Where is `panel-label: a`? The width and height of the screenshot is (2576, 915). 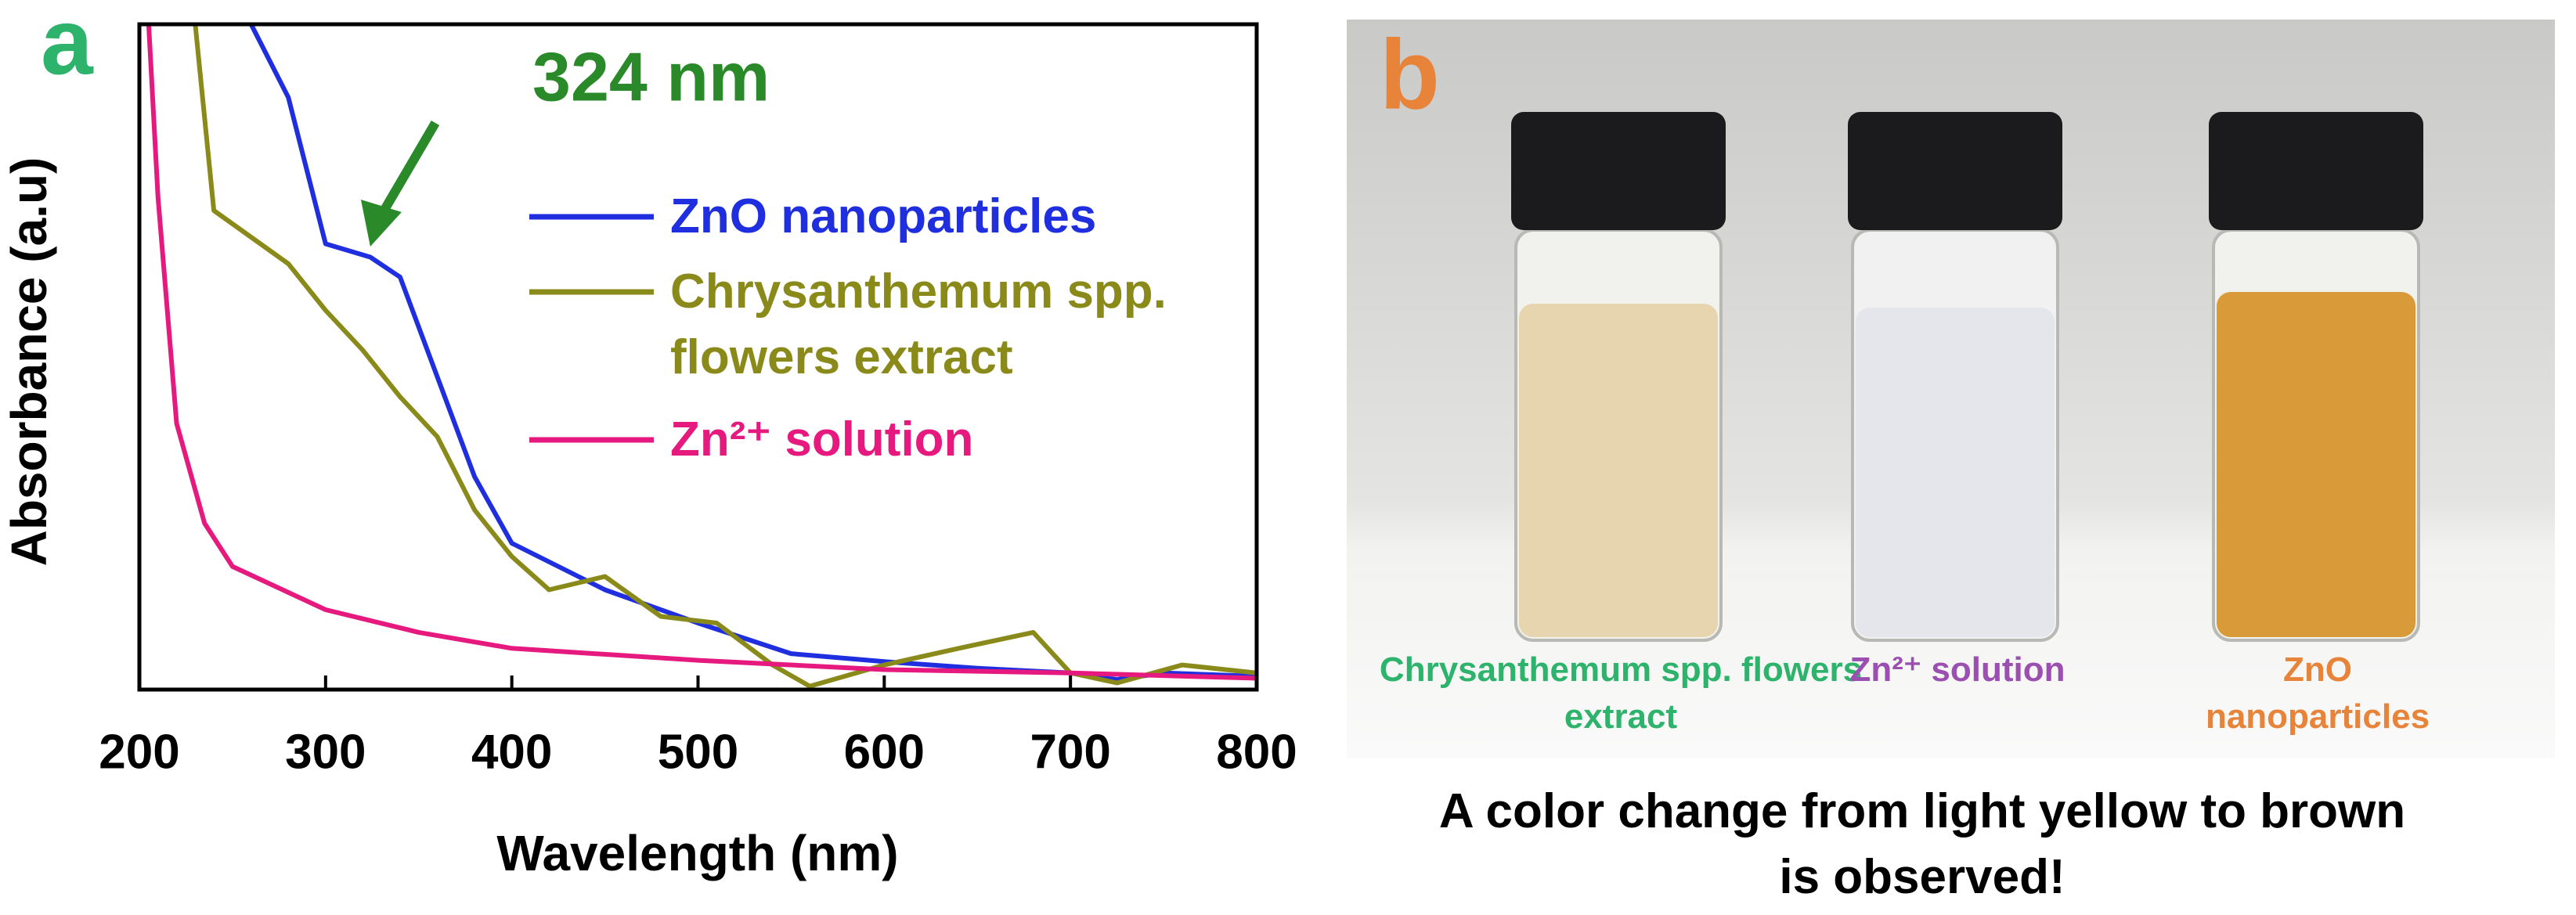
panel-label: a is located at coordinates (67, 47).